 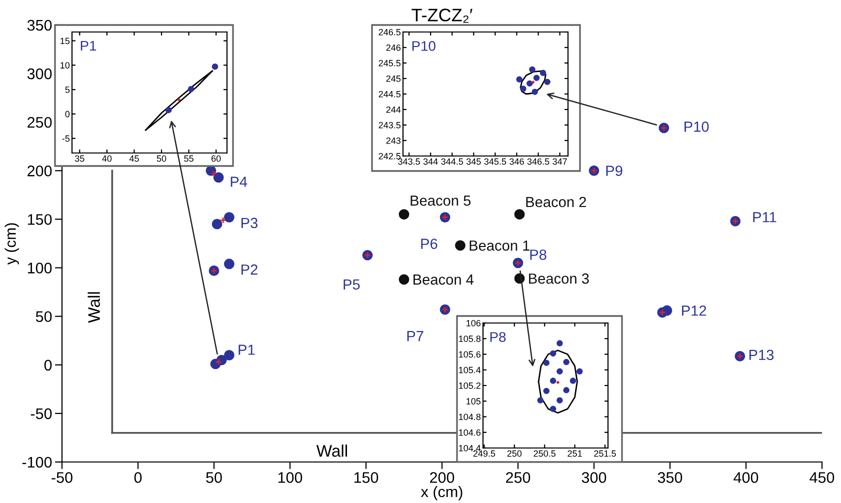 What do you see at coordinates (415, 336) in the screenshot?
I see `annotation: P7` at bounding box center [415, 336].